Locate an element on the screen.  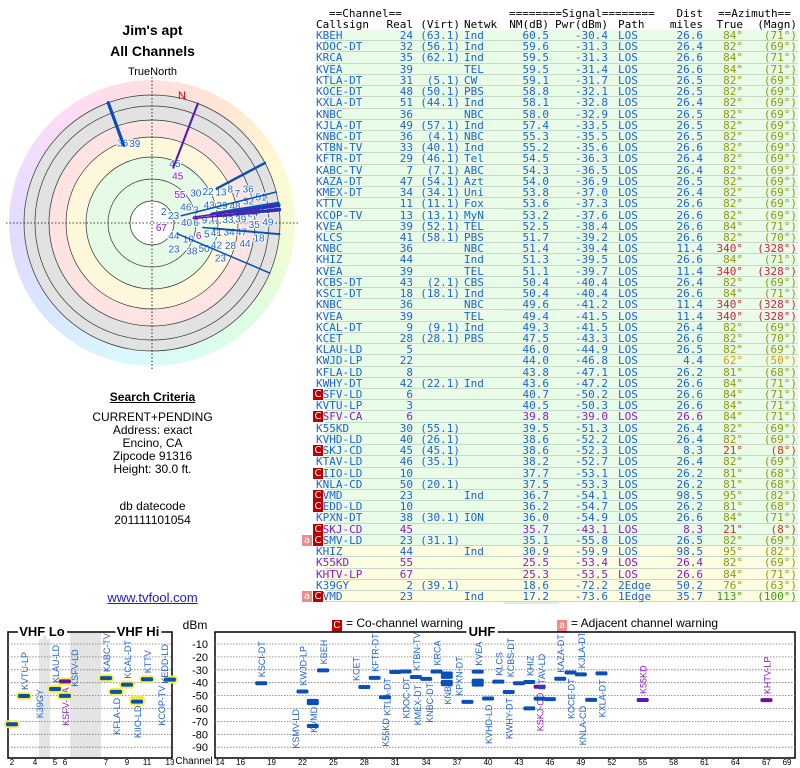
station-marker-label: KVTU-LP is located at coordinates (25, 671).